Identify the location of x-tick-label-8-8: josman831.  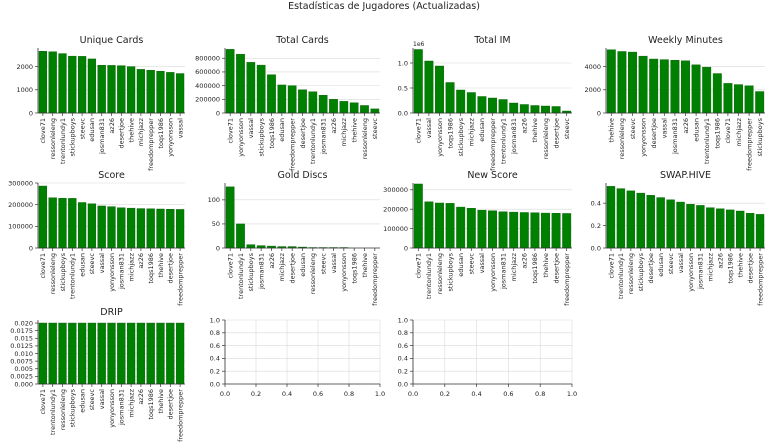
(122, 407).